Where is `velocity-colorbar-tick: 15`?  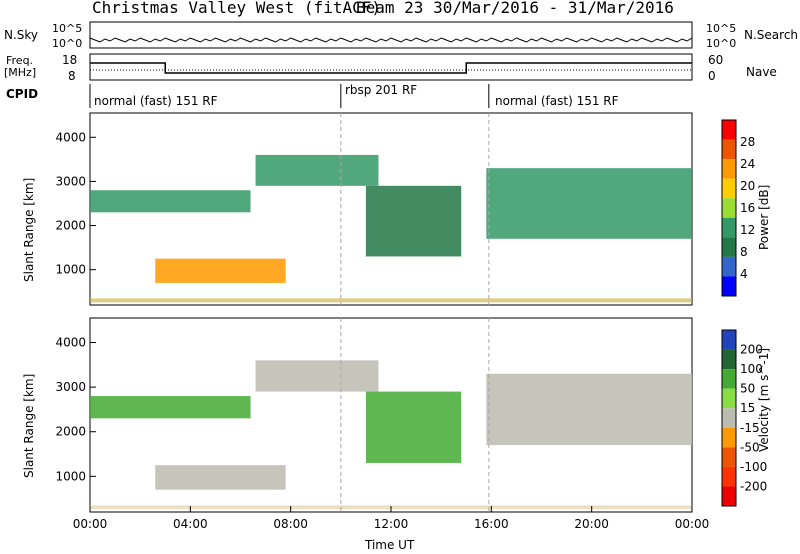 velocity-colorbar-tick: 15 is located at coordinates (747, 408).